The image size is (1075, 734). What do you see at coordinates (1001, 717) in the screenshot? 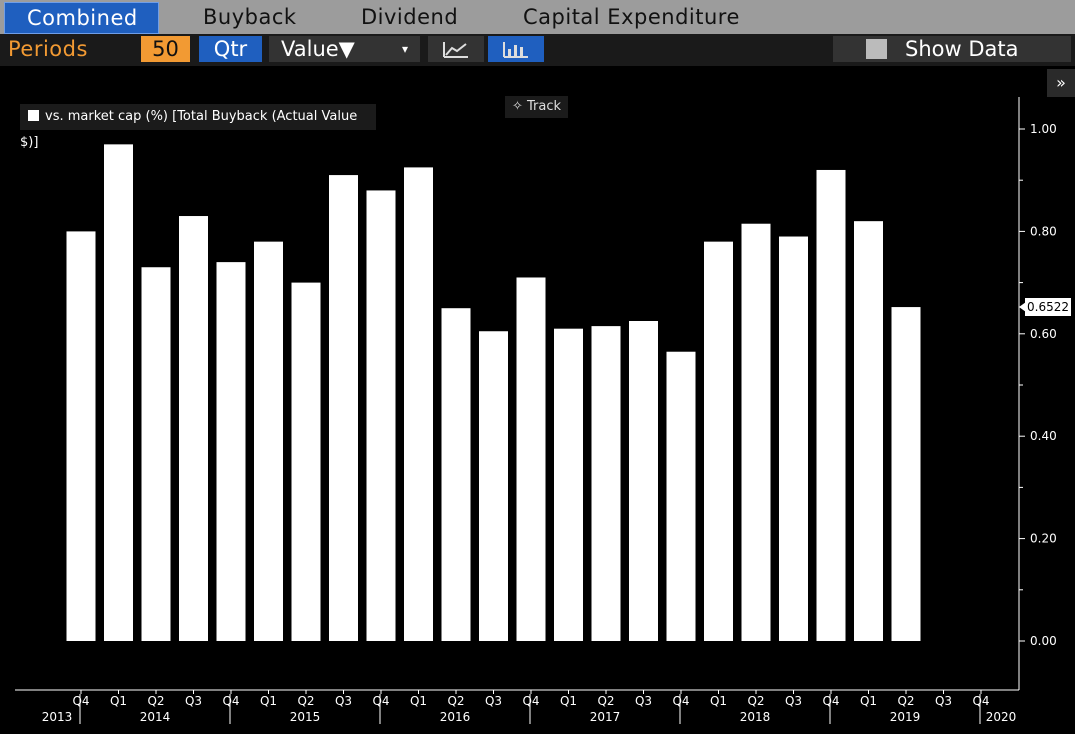
I see `x-year-label: 2020` at bounding box center [1001, 717].